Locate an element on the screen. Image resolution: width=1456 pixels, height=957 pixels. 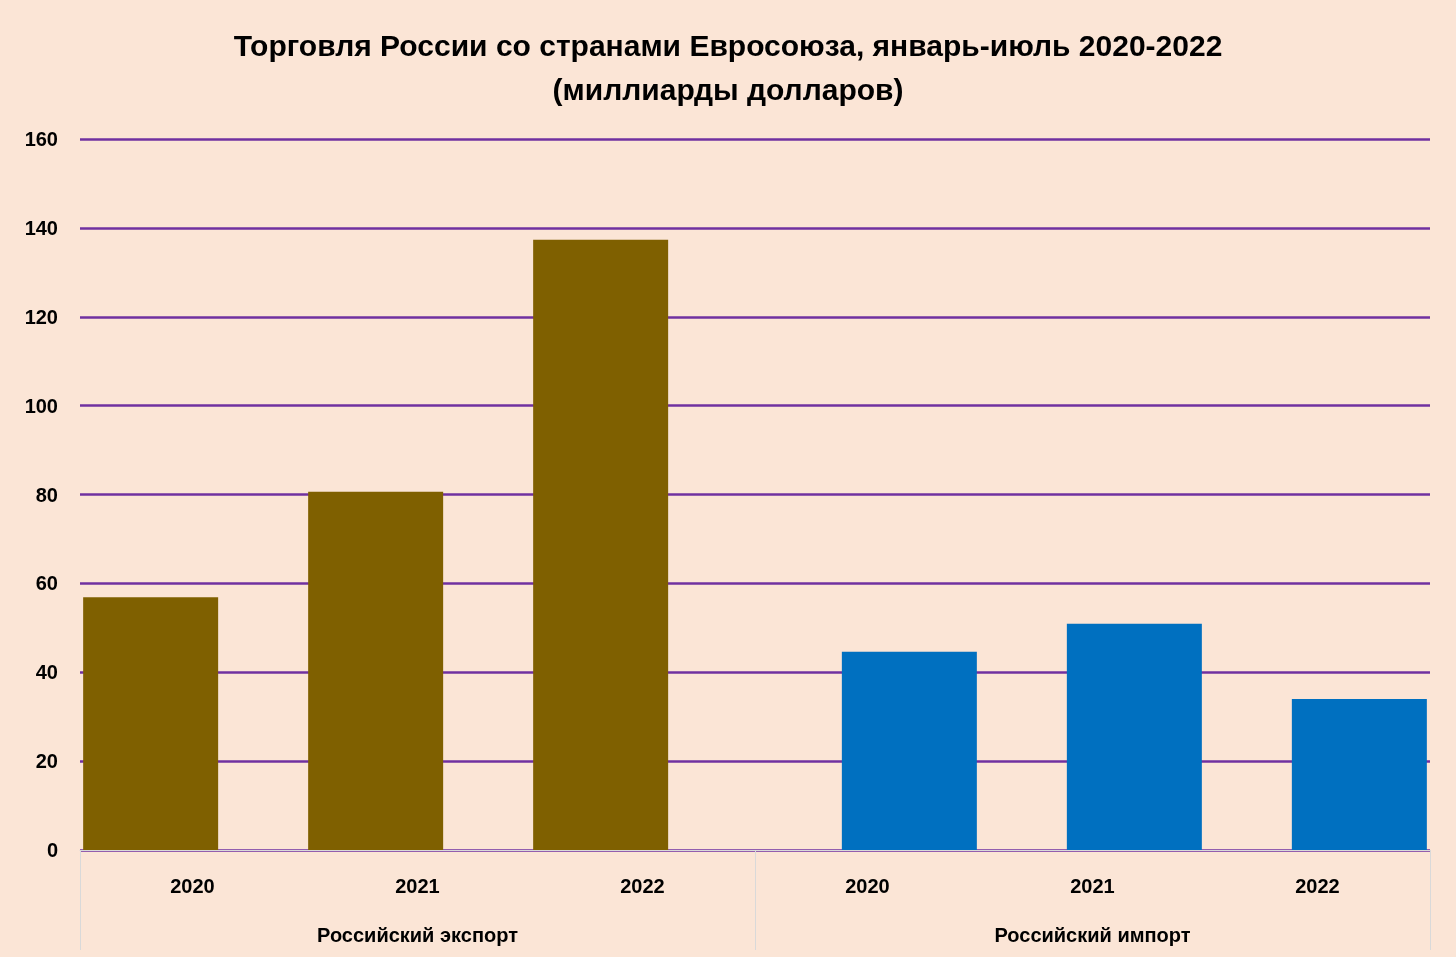
y-tick-label: 120 is located at coordinates (41, 316).